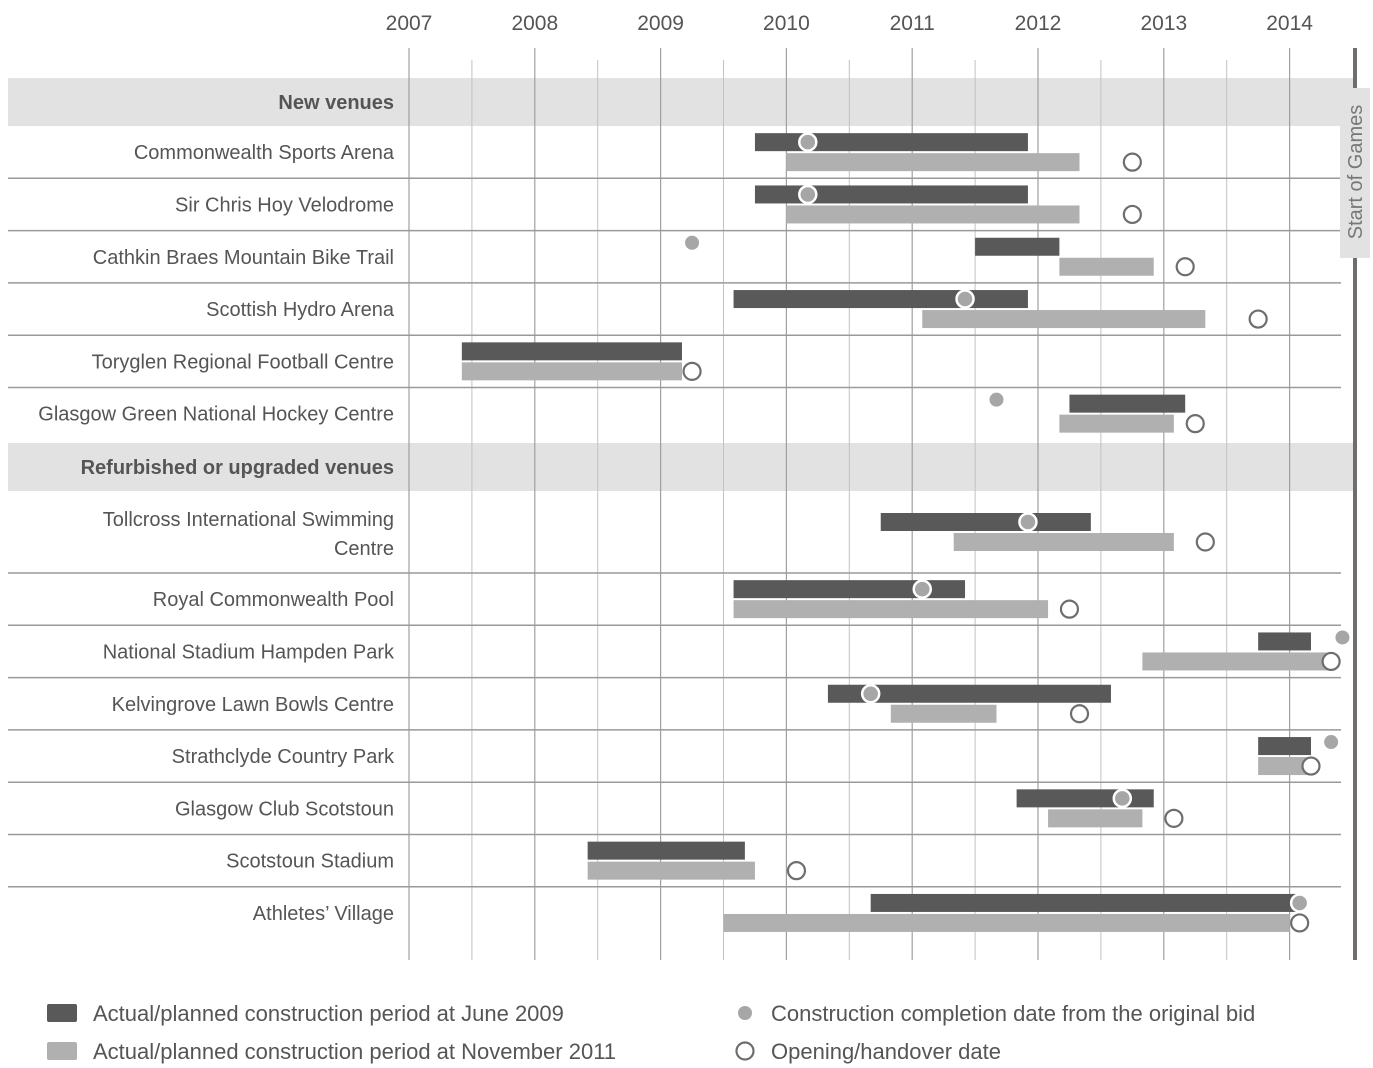 Image resolution: width=1373 pixels, height=1068 pixels. What do you see at coordinates (985, 522) in the screenshot?
I see `bar-2009-tollcross-international-swimming-centre` at bounding box center [985, 522].